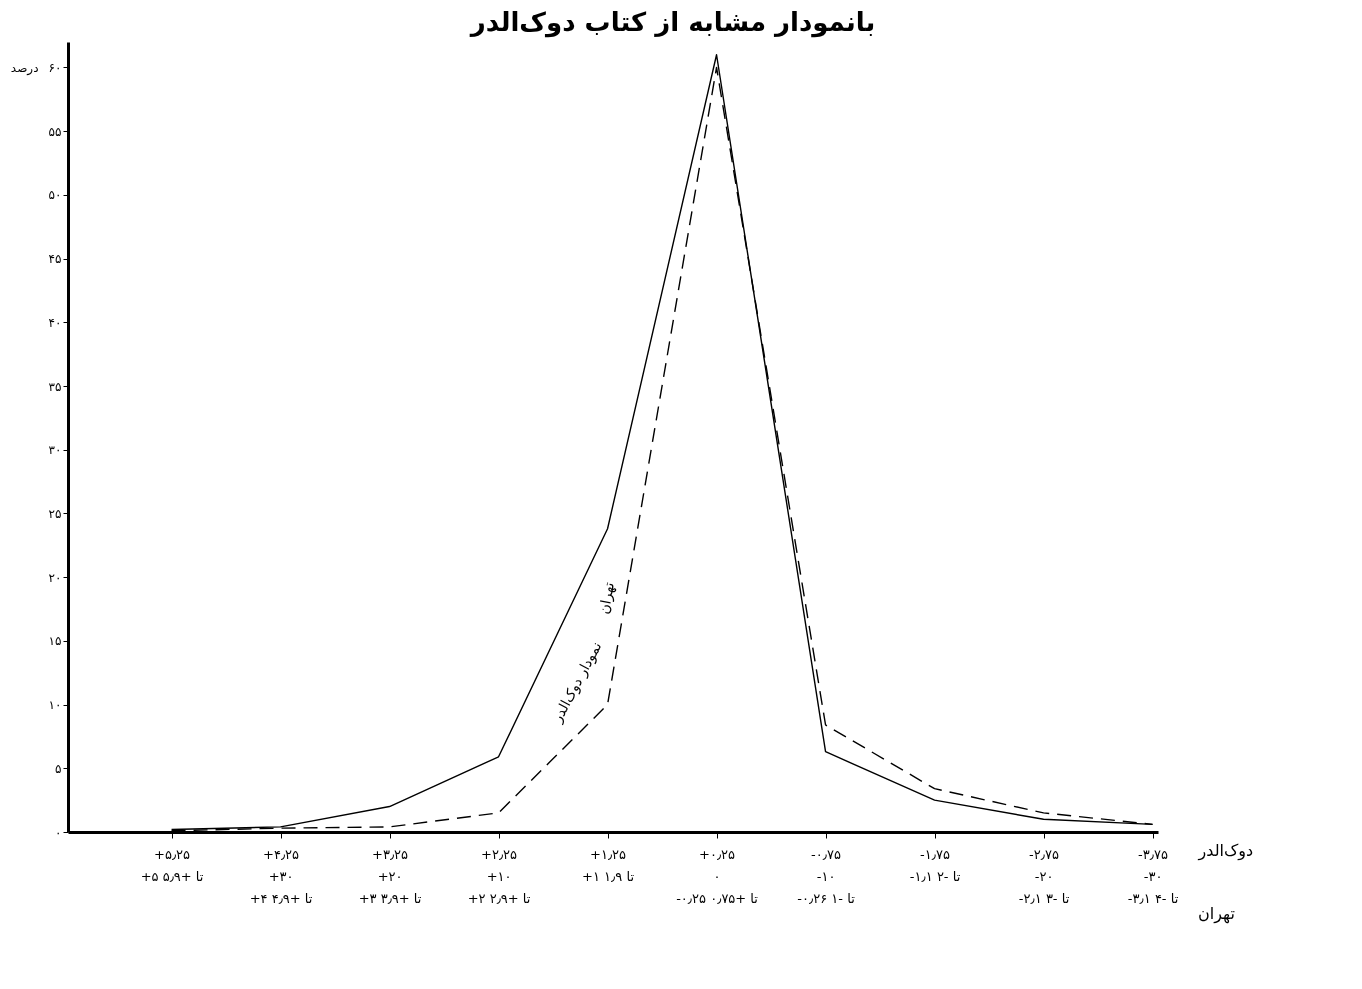  Describe the element at coordinates (55, 131) in the screenshot. I see `y-tick-label: ۵۵` at that location.